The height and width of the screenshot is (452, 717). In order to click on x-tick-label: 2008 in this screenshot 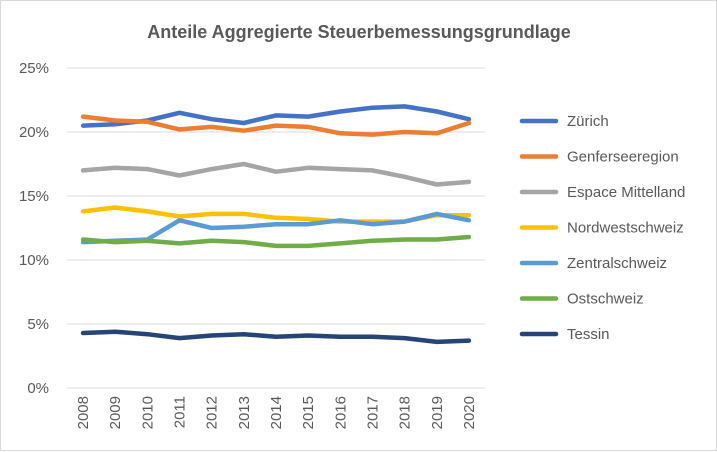, I will do `click(83, 412)`.